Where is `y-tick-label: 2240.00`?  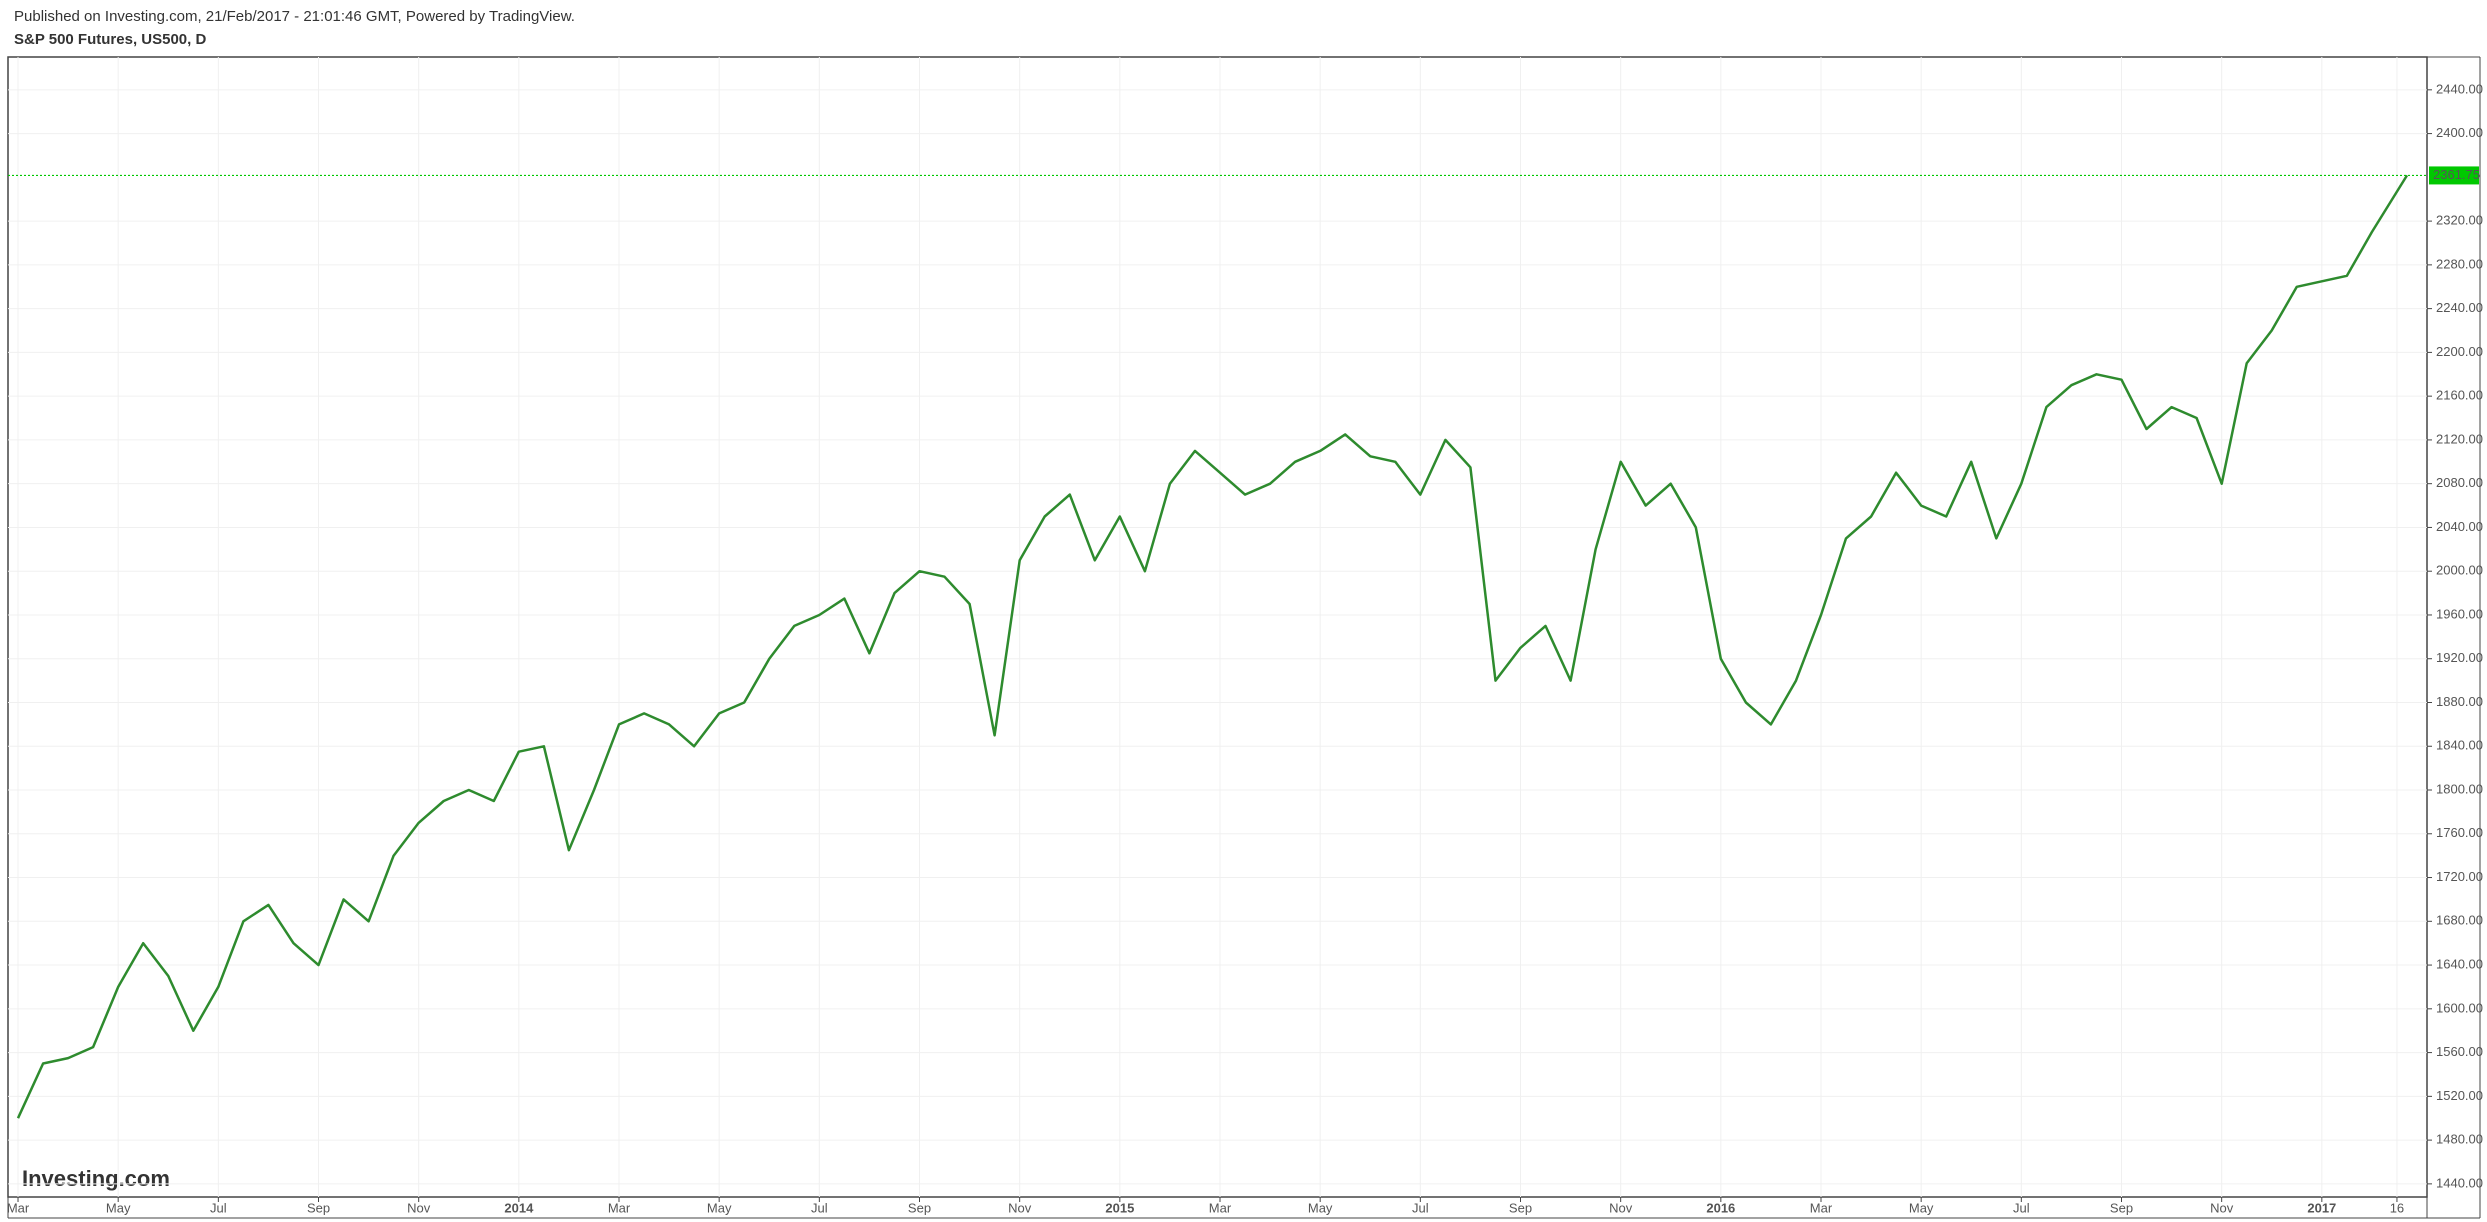
y-tick-label: 2240.00 is located at coordinates (2459, 307).